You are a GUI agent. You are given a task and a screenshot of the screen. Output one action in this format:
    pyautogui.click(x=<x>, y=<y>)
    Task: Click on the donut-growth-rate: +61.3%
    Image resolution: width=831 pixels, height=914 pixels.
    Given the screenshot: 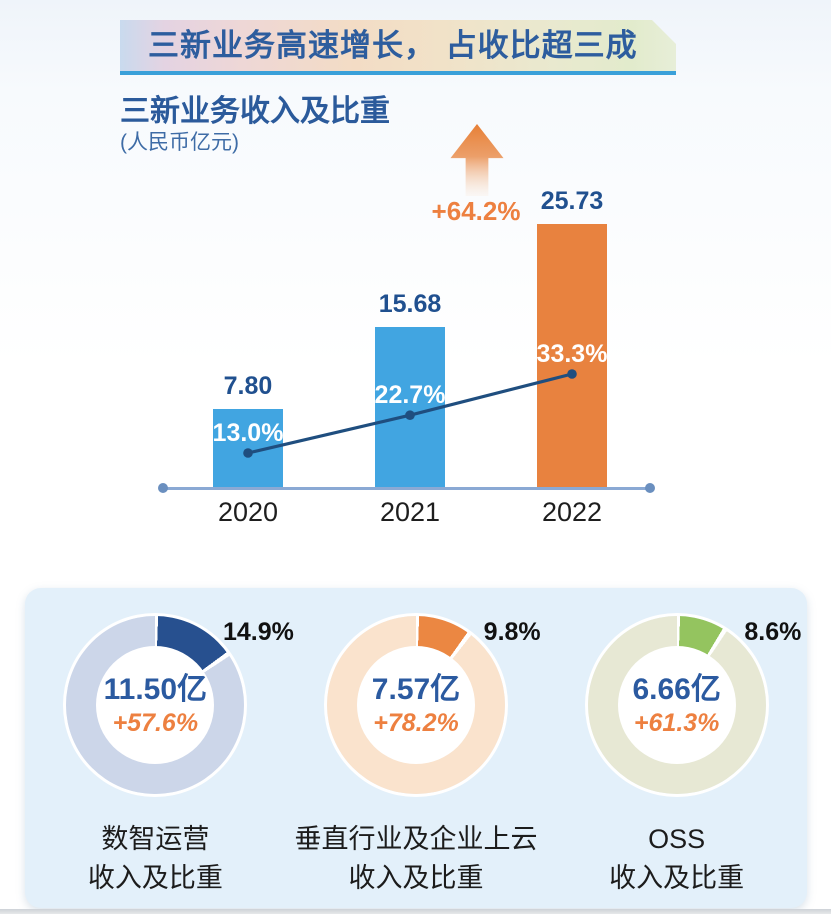 What is the action you would take?
    pyautogui.click(x=676, y=722)
    